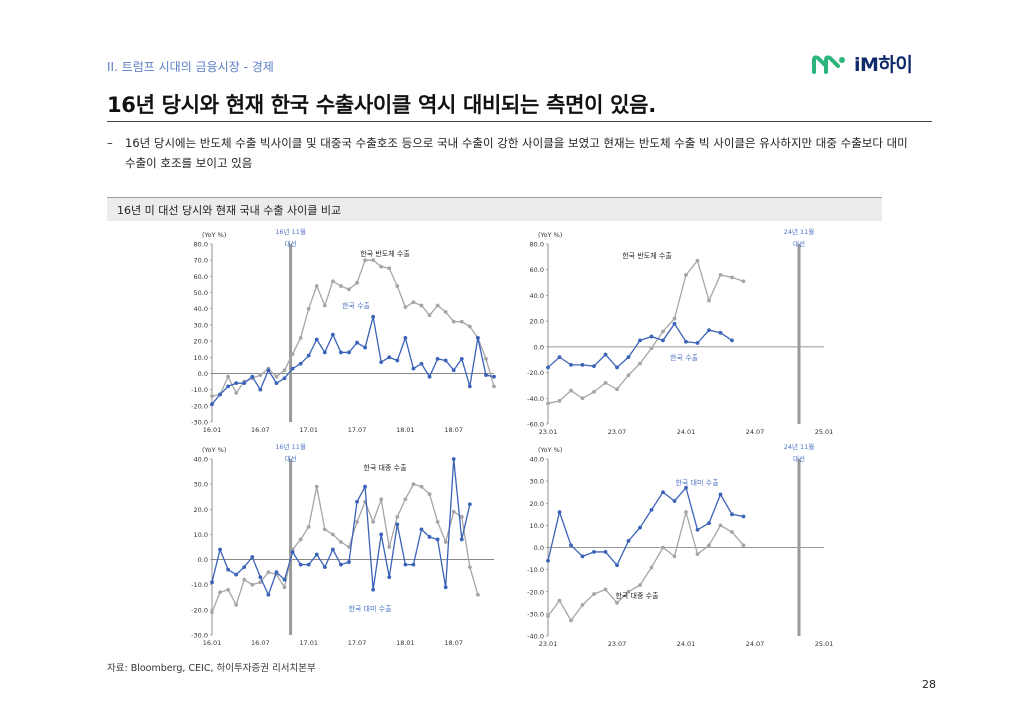  What do you see at coordinates (201, 485) in the screenshot?
I see `y-tick-label: 30.0` at bounding box center [201, 485].